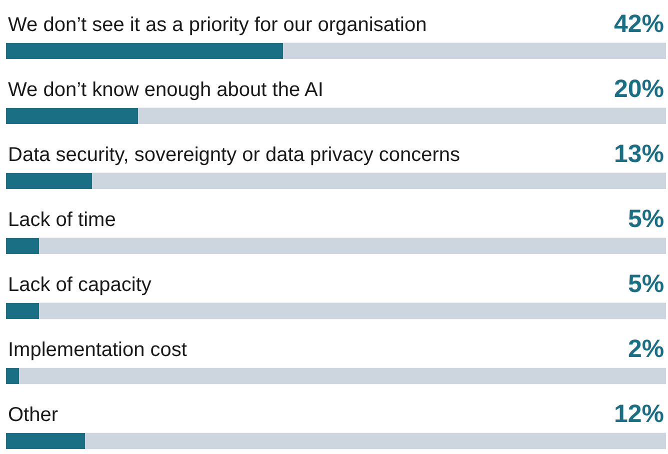  Describe the element at coordinates (639, 24) in the screenshot. I see `data-label: 42%` at that location.